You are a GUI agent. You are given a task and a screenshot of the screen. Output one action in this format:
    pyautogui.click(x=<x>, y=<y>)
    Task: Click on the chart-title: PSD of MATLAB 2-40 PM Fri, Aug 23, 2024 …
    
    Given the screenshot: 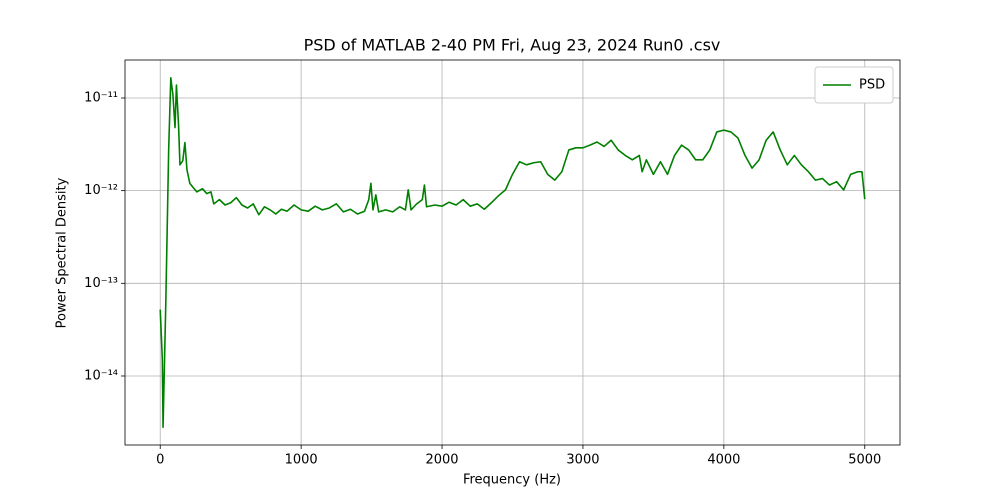 What is the action you would take?
    pyautogui.click(x=512, y=45)
    